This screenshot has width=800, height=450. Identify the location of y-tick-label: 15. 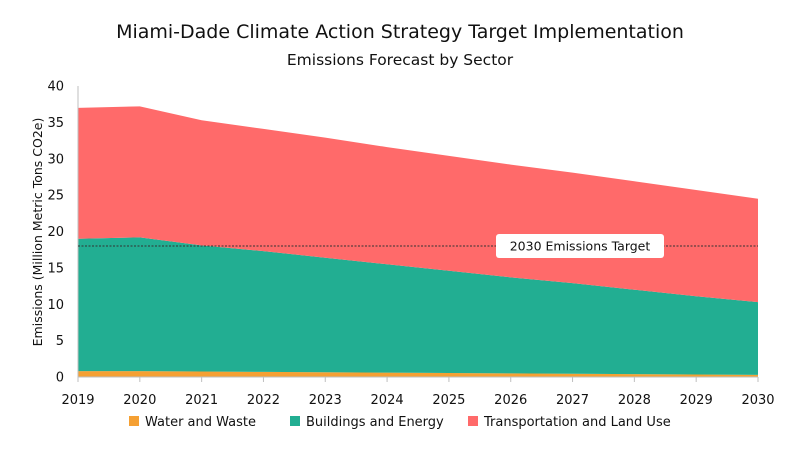
(55, 268).